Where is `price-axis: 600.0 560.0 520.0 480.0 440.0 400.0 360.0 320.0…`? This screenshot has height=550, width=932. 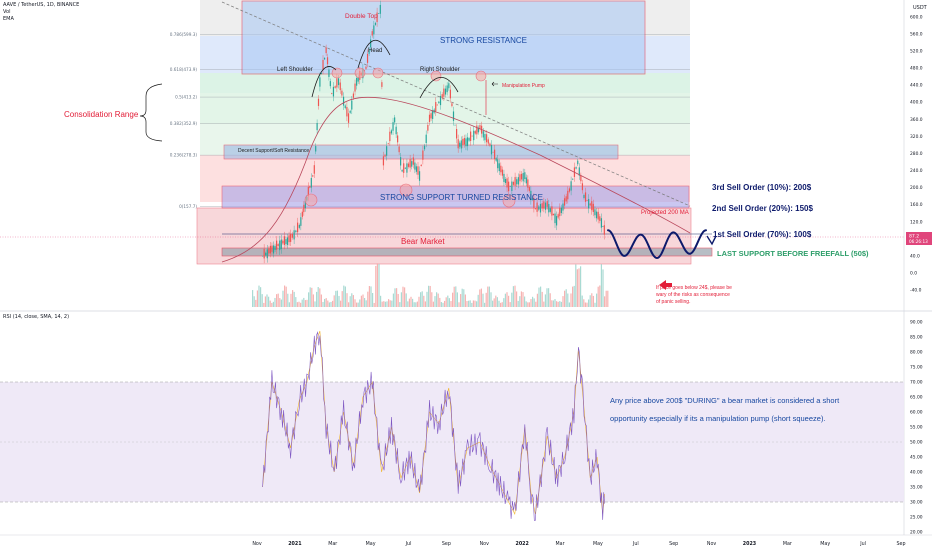 price-axis: 600.0 560.0 520.0 480.0 440.0 400.0 360.0 320.0… is located at coordinates (916, 153).